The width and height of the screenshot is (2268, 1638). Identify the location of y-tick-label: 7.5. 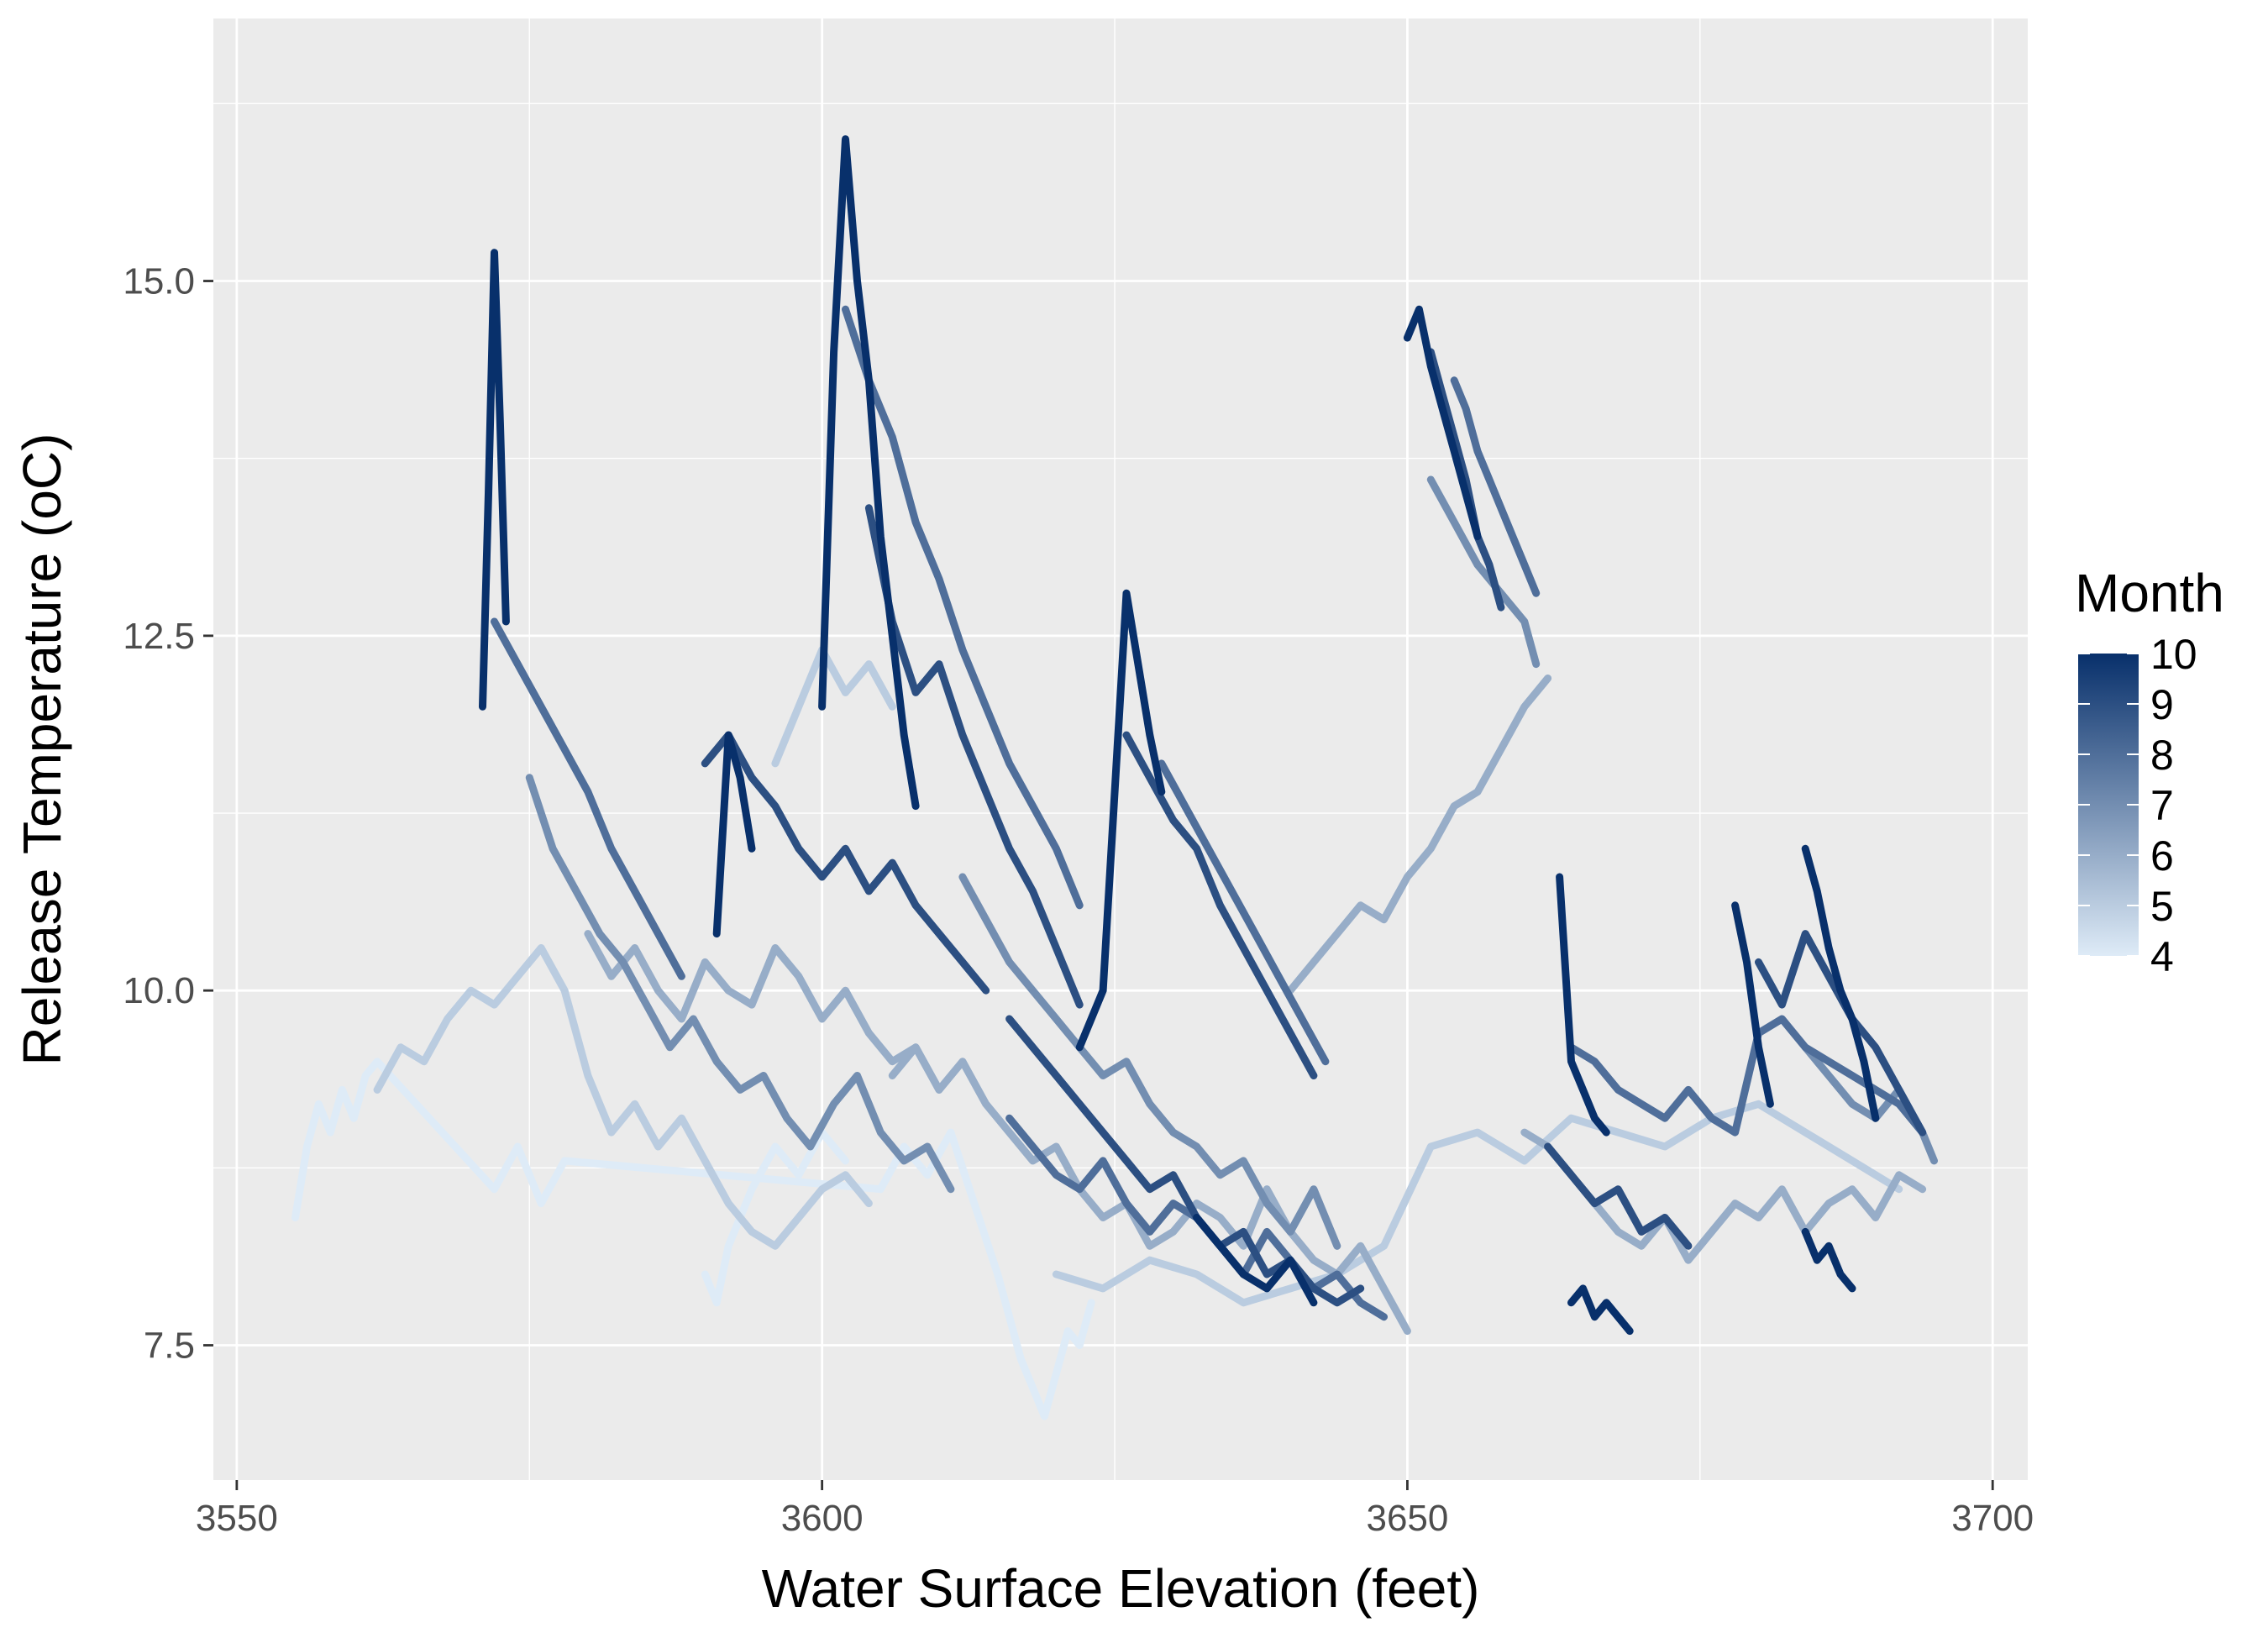
(169, 1346).